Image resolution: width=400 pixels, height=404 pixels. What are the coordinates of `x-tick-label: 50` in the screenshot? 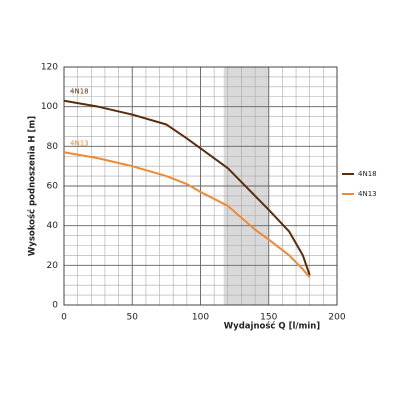 It's located at (133, 318).